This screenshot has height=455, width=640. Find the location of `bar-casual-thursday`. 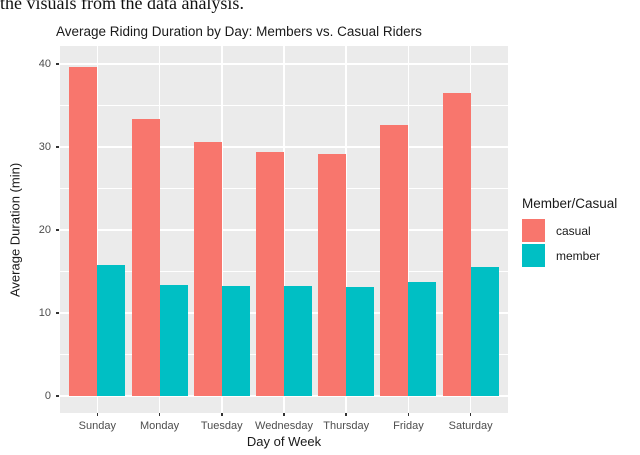

bar-casual-thursday is located at coordinates (332, 274).